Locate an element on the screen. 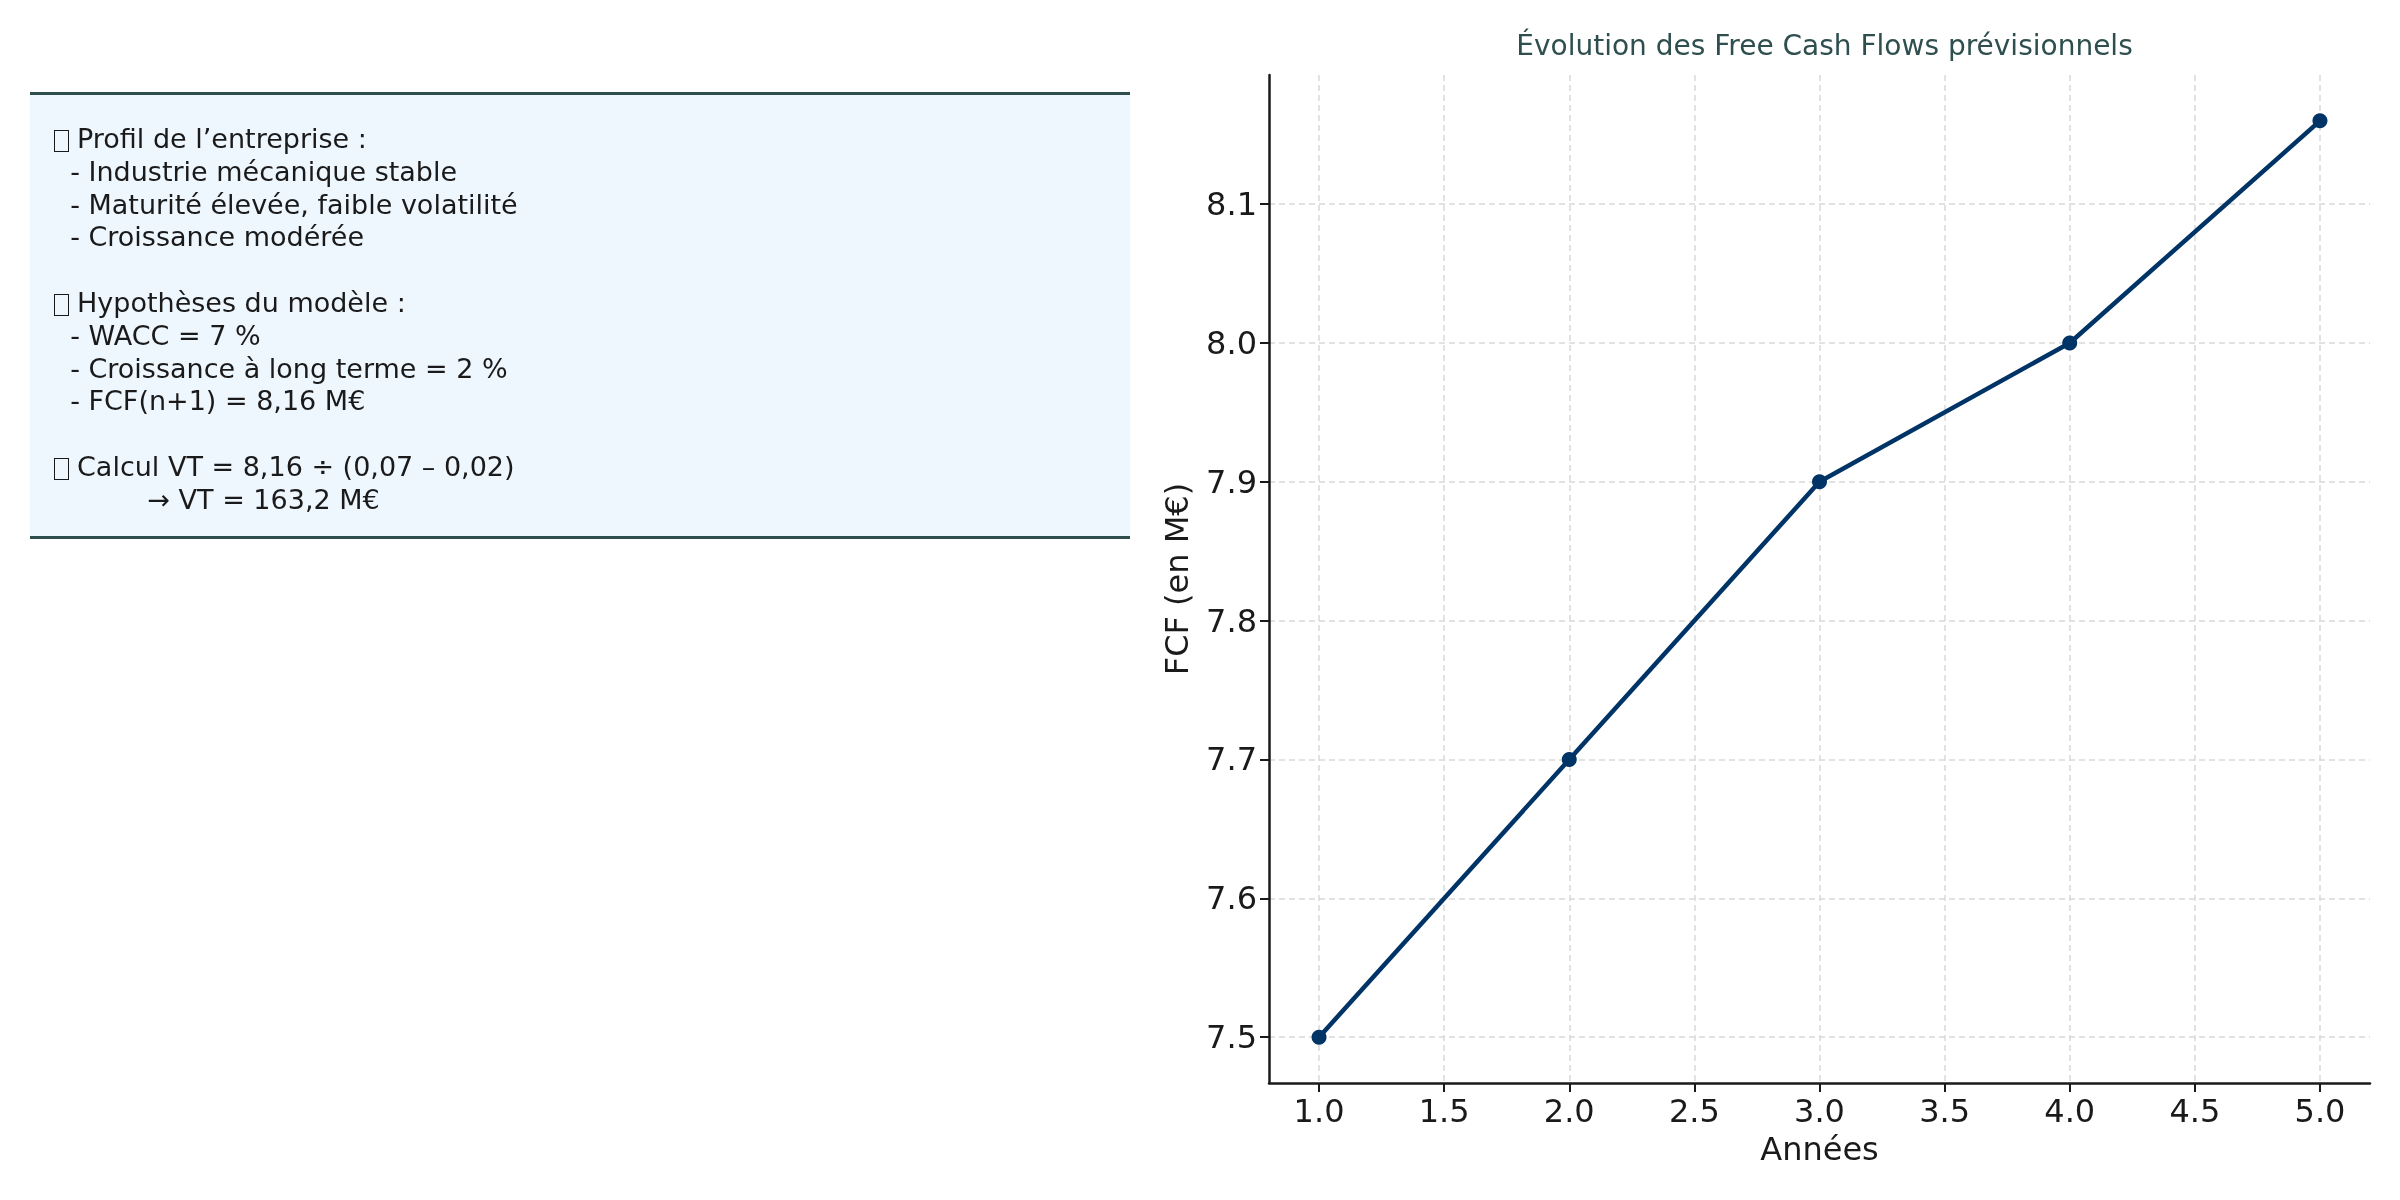 Image resolution: width=2400 pixels, height=1200 pixels. x-axis-title: Années is located at coordinates (1819, 1149).